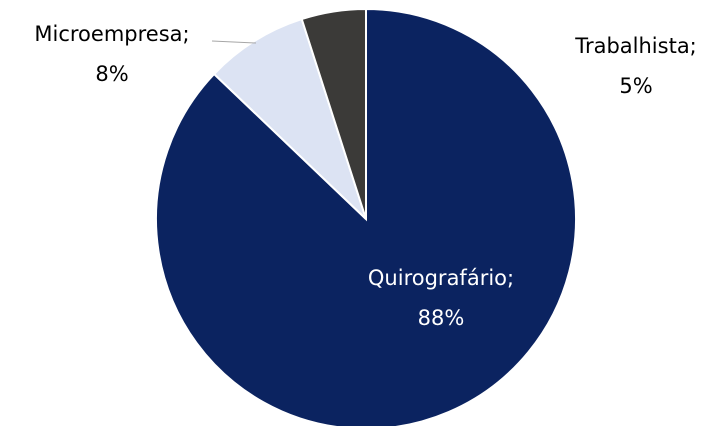 The image size is (715, 426). Describe the element at coordinates (111, 34) in the screenshot. I see `data-label-name: Microempresa;` at that location.